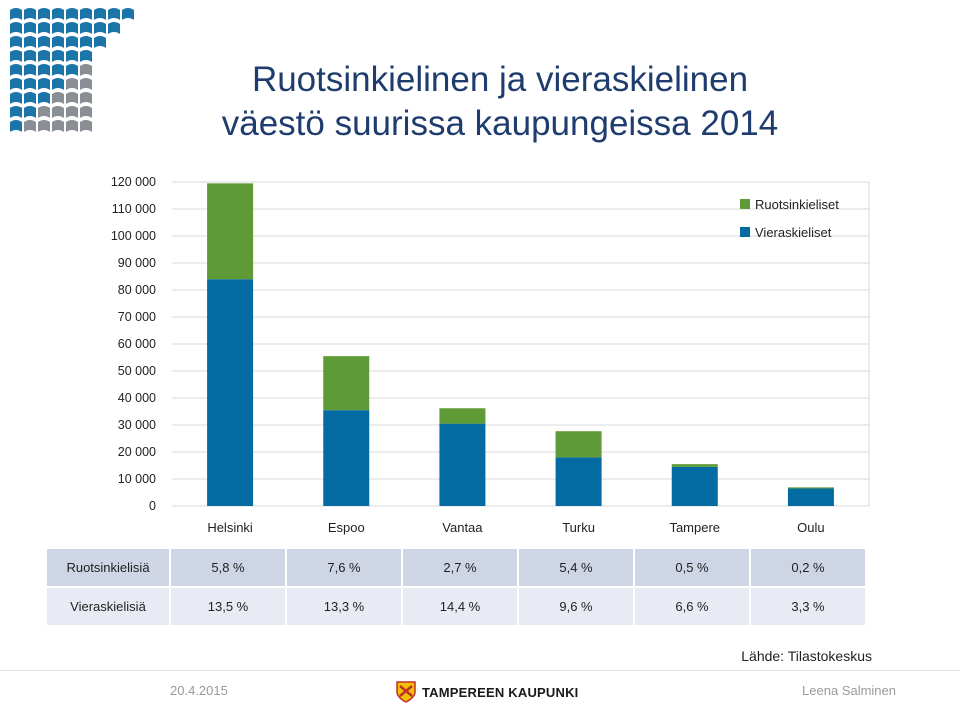 The height and width of the screenshot is (708, 960). Describe the element at coordinates (137, 452) in the screenshot. I see `y-tick-label: 20 000` at that location.